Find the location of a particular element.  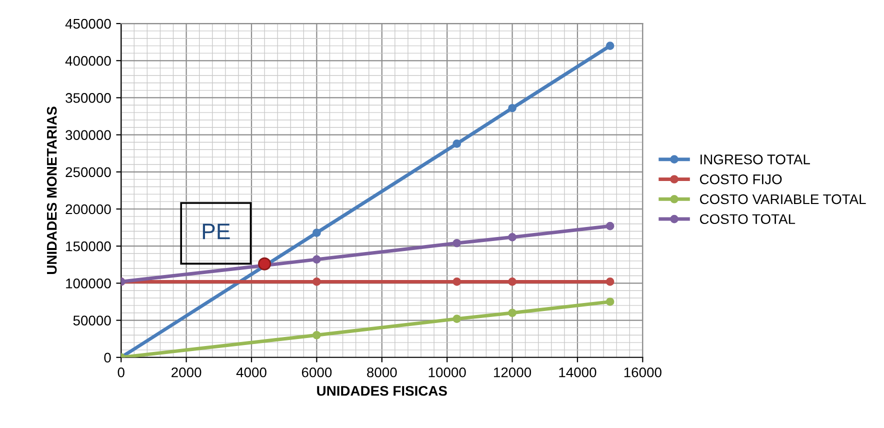

legend-label: COSTO TOTAL is located at coordinates (748, 219).